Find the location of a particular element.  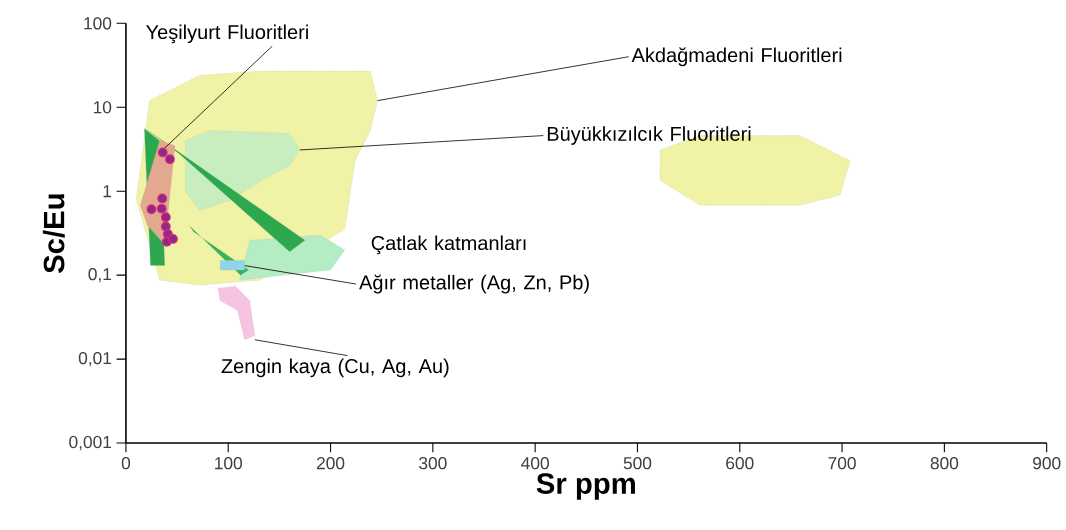

y-tick-label: 100 is located at coordinates (98, 23).